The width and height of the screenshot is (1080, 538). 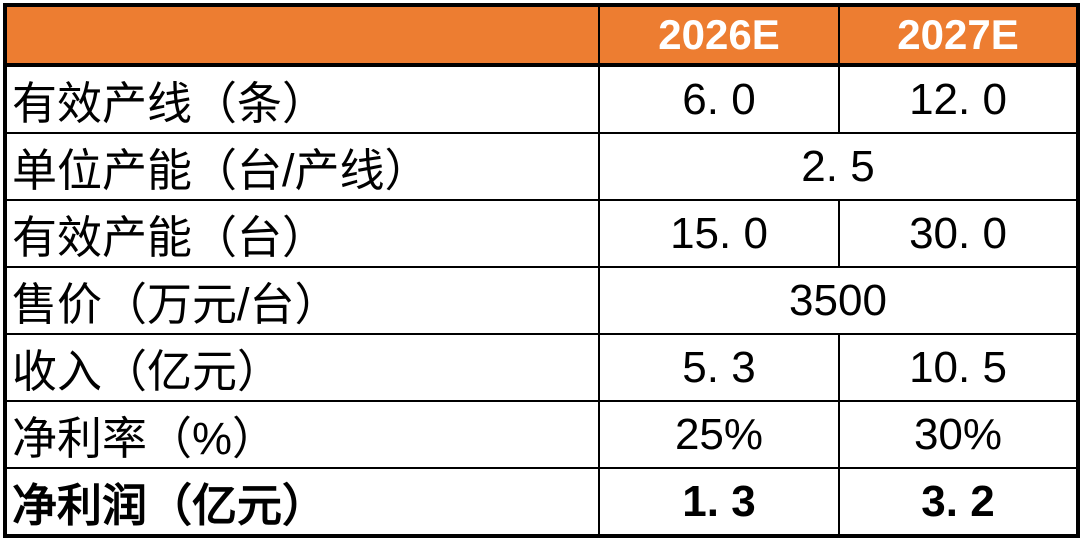 I want to click on table-row-net-margin: 净利率（%） 25% 30%, so click(x=541, y=434).